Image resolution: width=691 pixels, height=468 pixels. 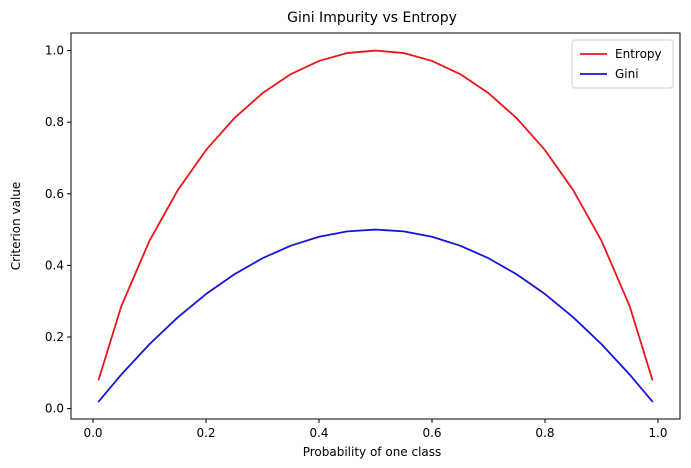 I want to click on legend-label-gini: Gini, so click(x=627, y=74).